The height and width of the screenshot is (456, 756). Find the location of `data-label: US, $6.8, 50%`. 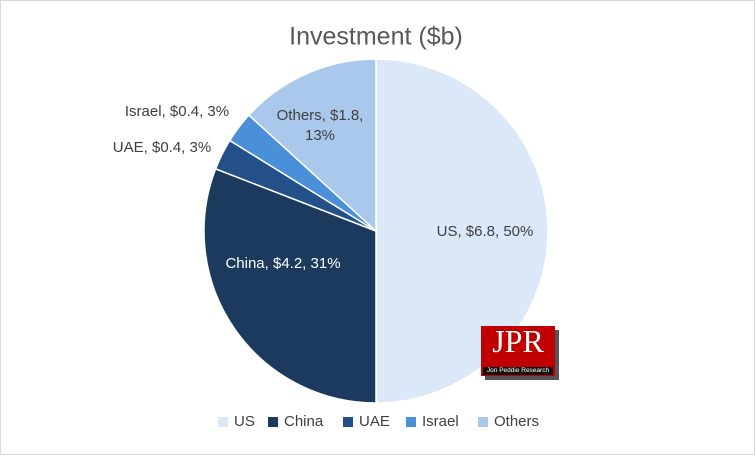

data-label: US, $6.8, 50% is located at coordinates (485, 231).